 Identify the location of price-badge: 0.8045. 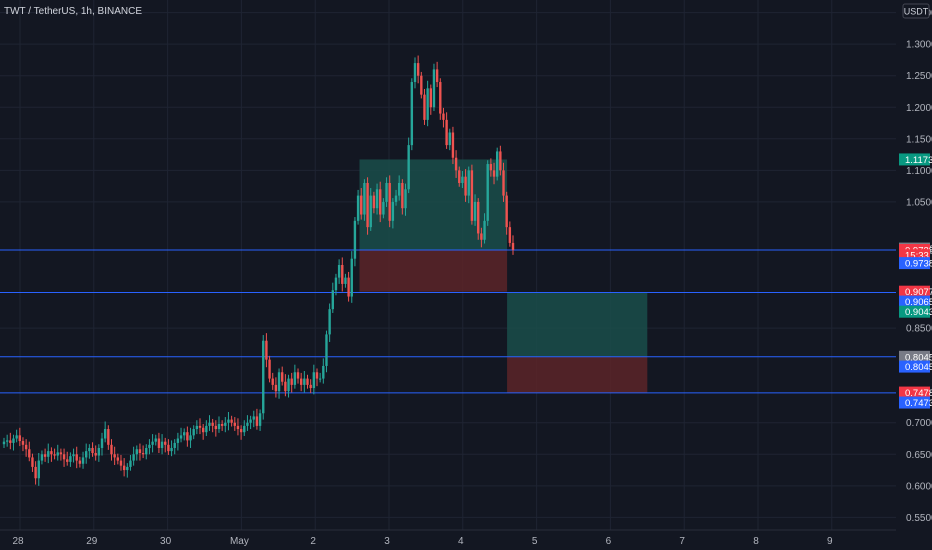
(915, 366).